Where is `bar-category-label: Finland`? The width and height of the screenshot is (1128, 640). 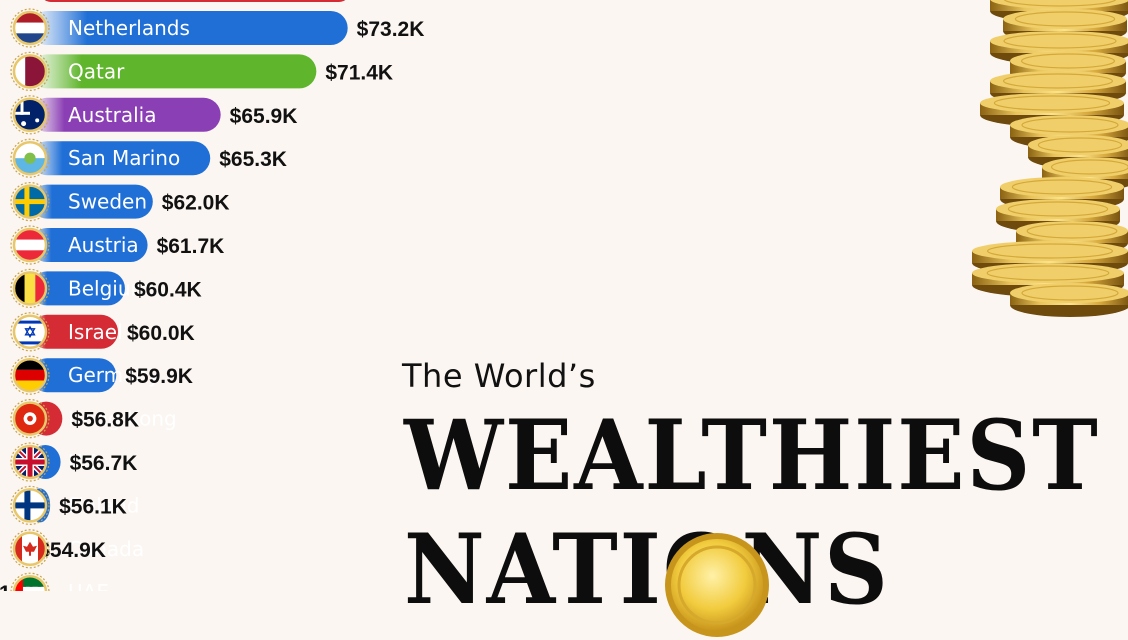 bar-category-label: Finland is located at coordinates (103, 505).